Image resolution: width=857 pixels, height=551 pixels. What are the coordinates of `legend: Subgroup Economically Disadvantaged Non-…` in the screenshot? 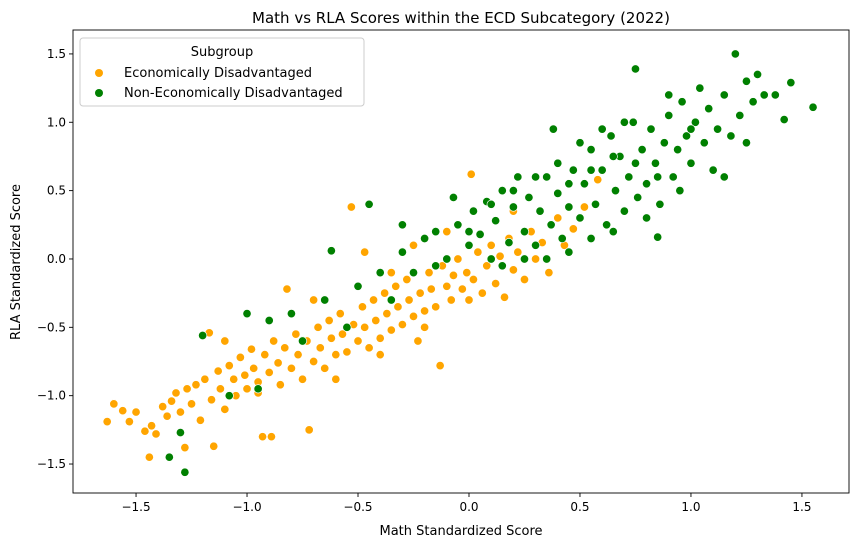 It's located at (222, 72).